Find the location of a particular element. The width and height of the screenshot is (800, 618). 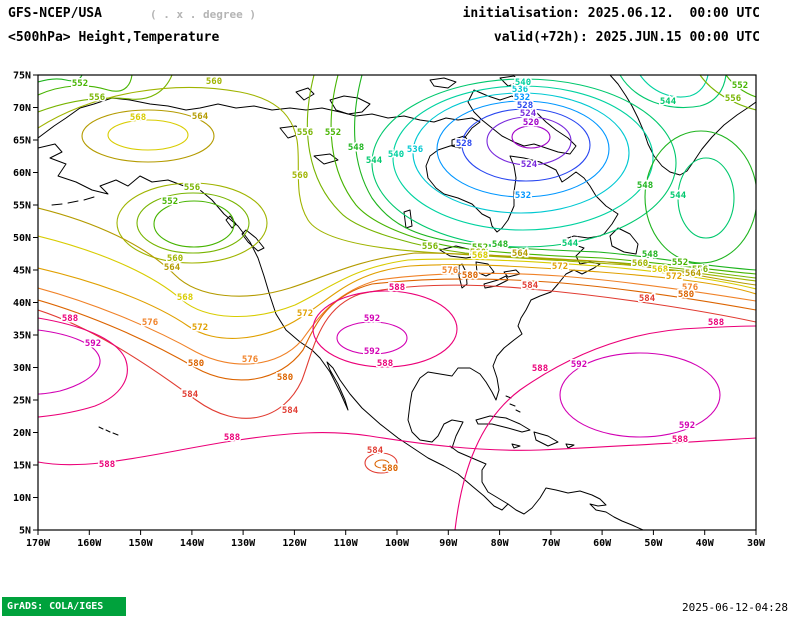

lon-axis-label: 100W is located at coordinates (397, 543).